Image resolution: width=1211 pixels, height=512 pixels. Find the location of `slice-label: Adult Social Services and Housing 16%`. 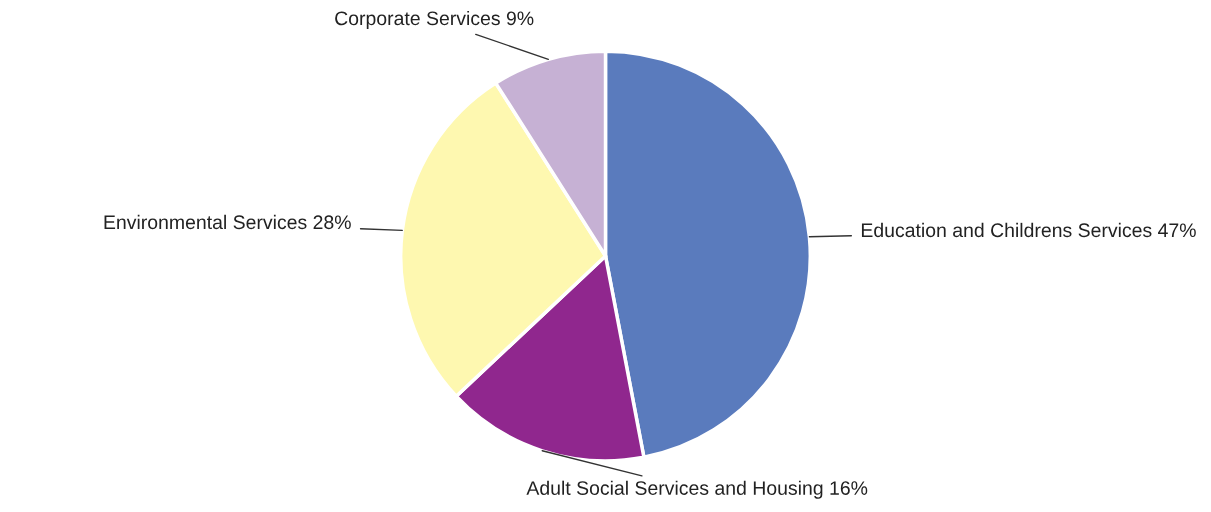

slice-label: Adult Social Services and Housing 16% is located at coordinates (697, 489).